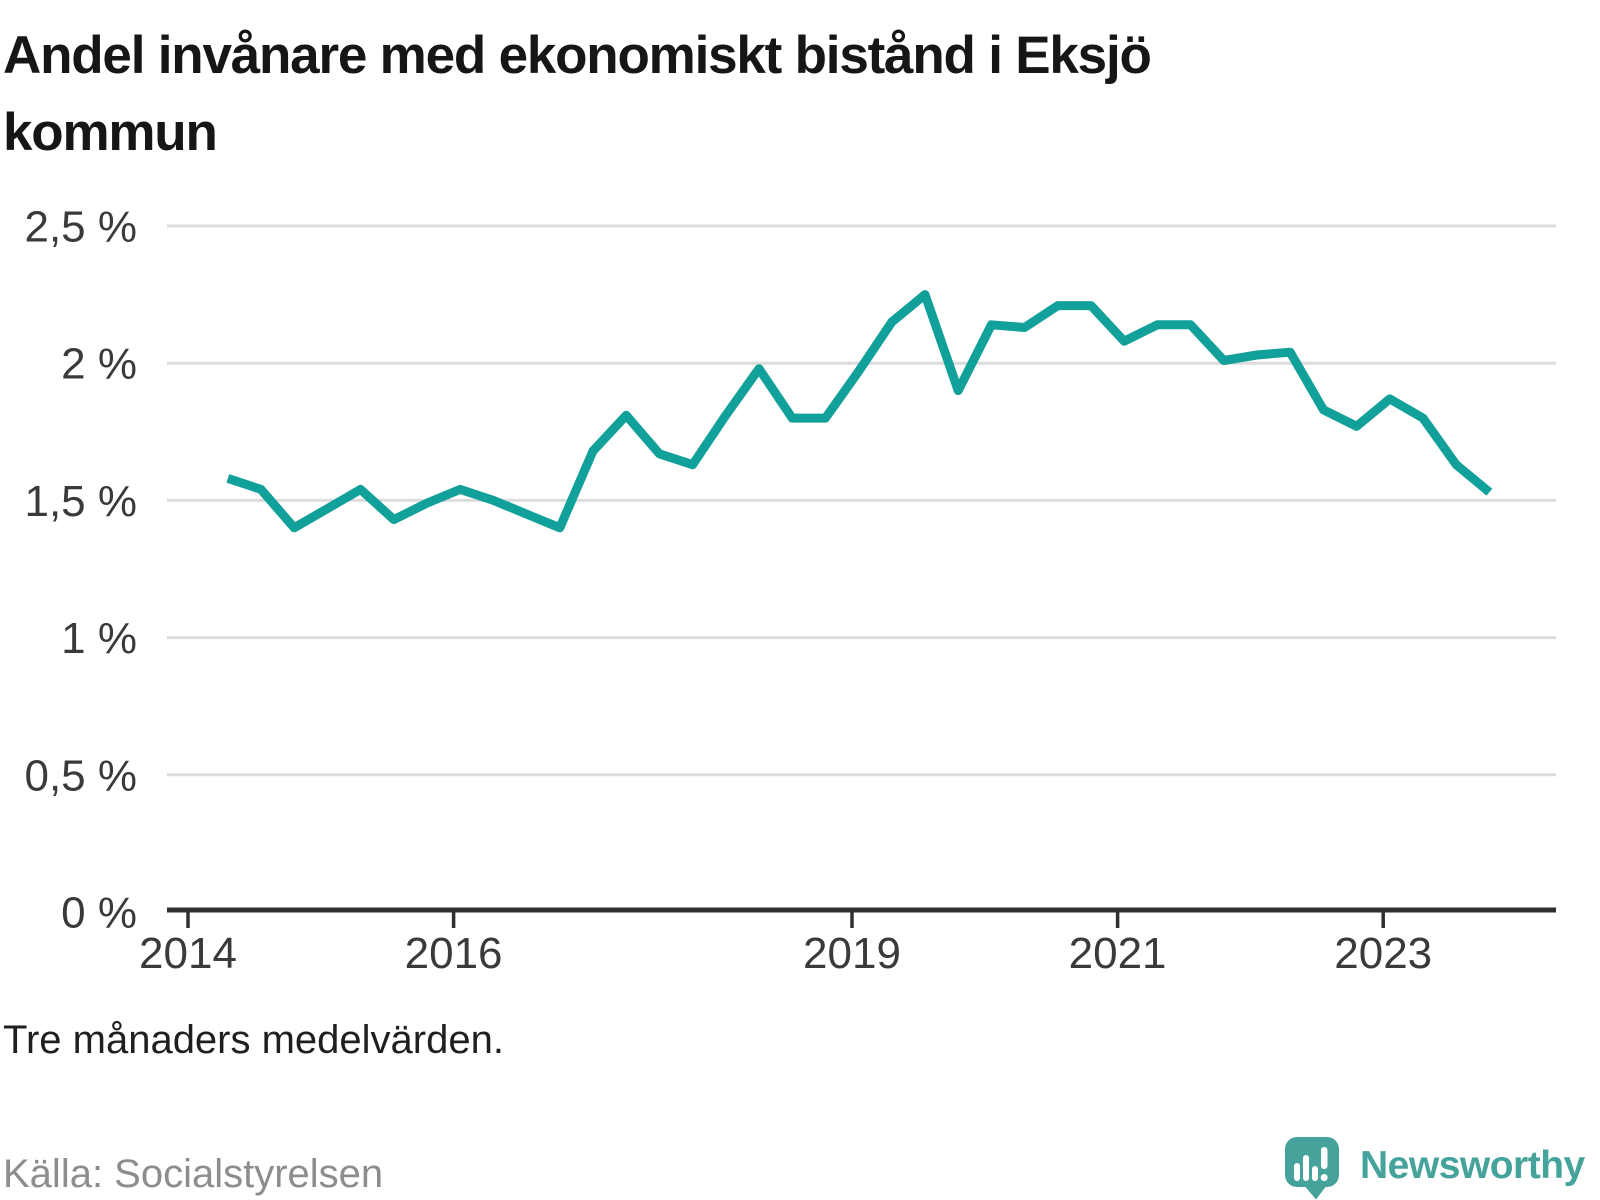  What do you see at coordinates (454, 953) in the screenshot?
I see `x-axis-label: 2016` at bounding box center [454, 953].